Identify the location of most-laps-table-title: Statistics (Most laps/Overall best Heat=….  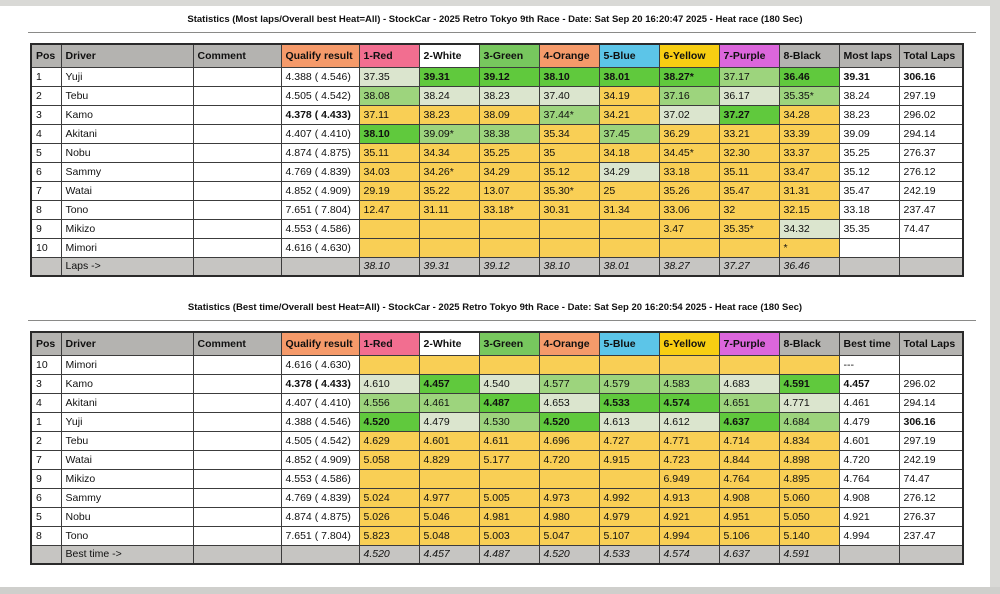
(495, 19).